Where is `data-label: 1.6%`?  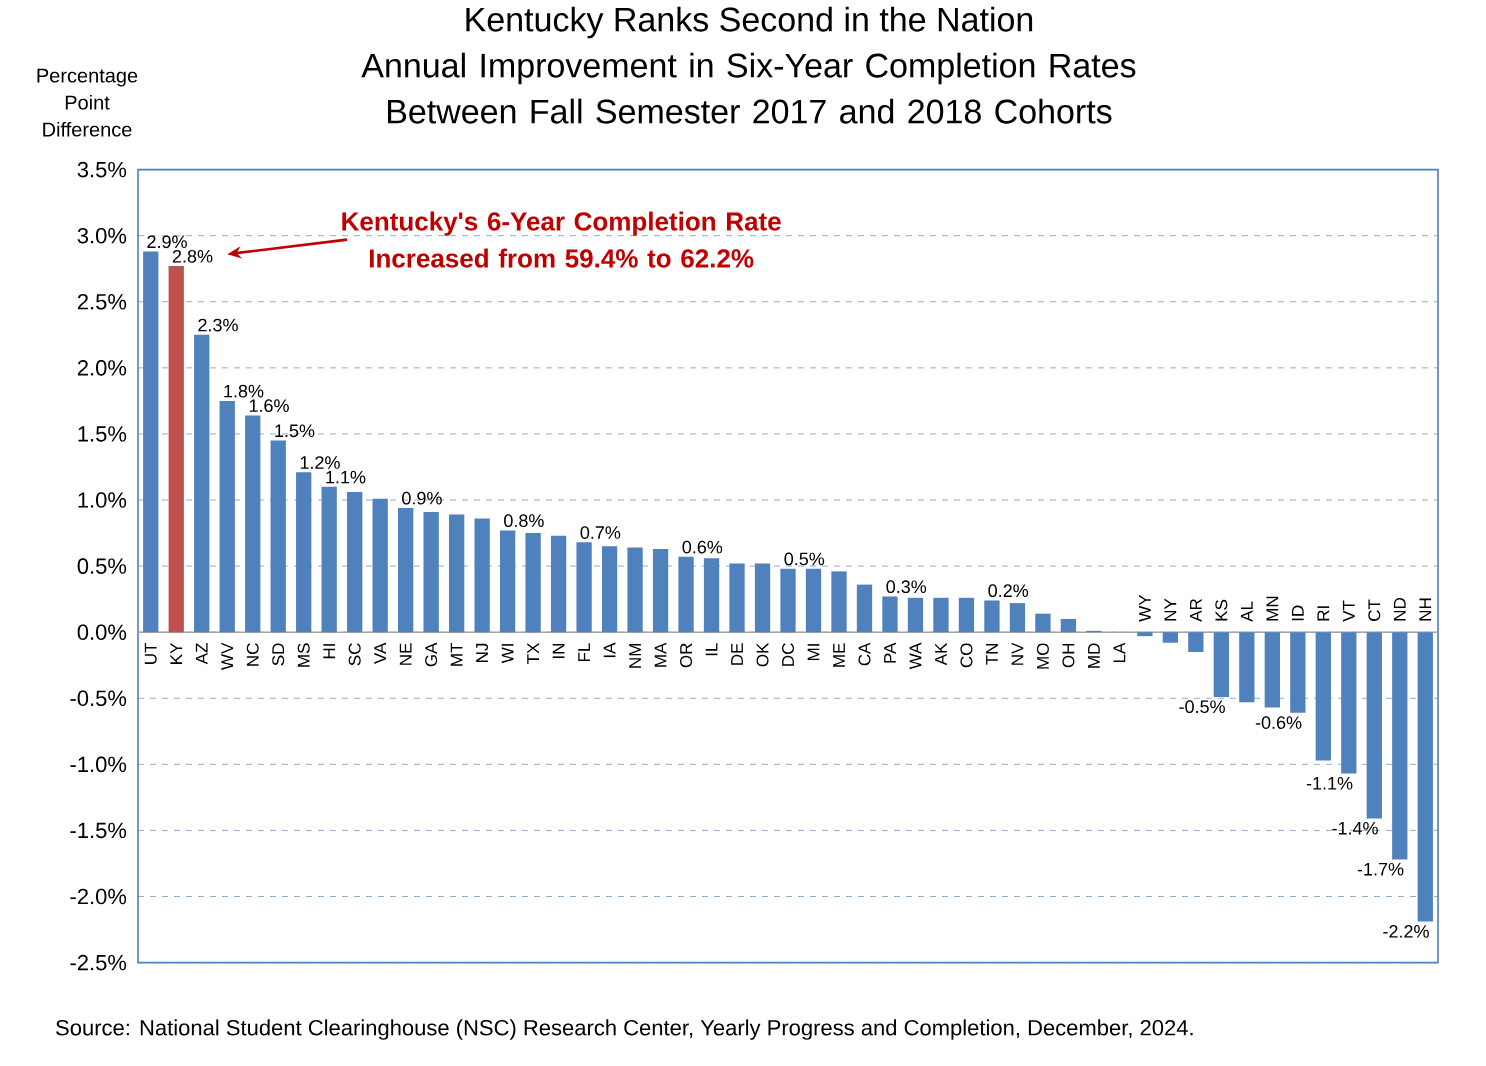
data-label: 1.6% is located at coordinates (269, 406).